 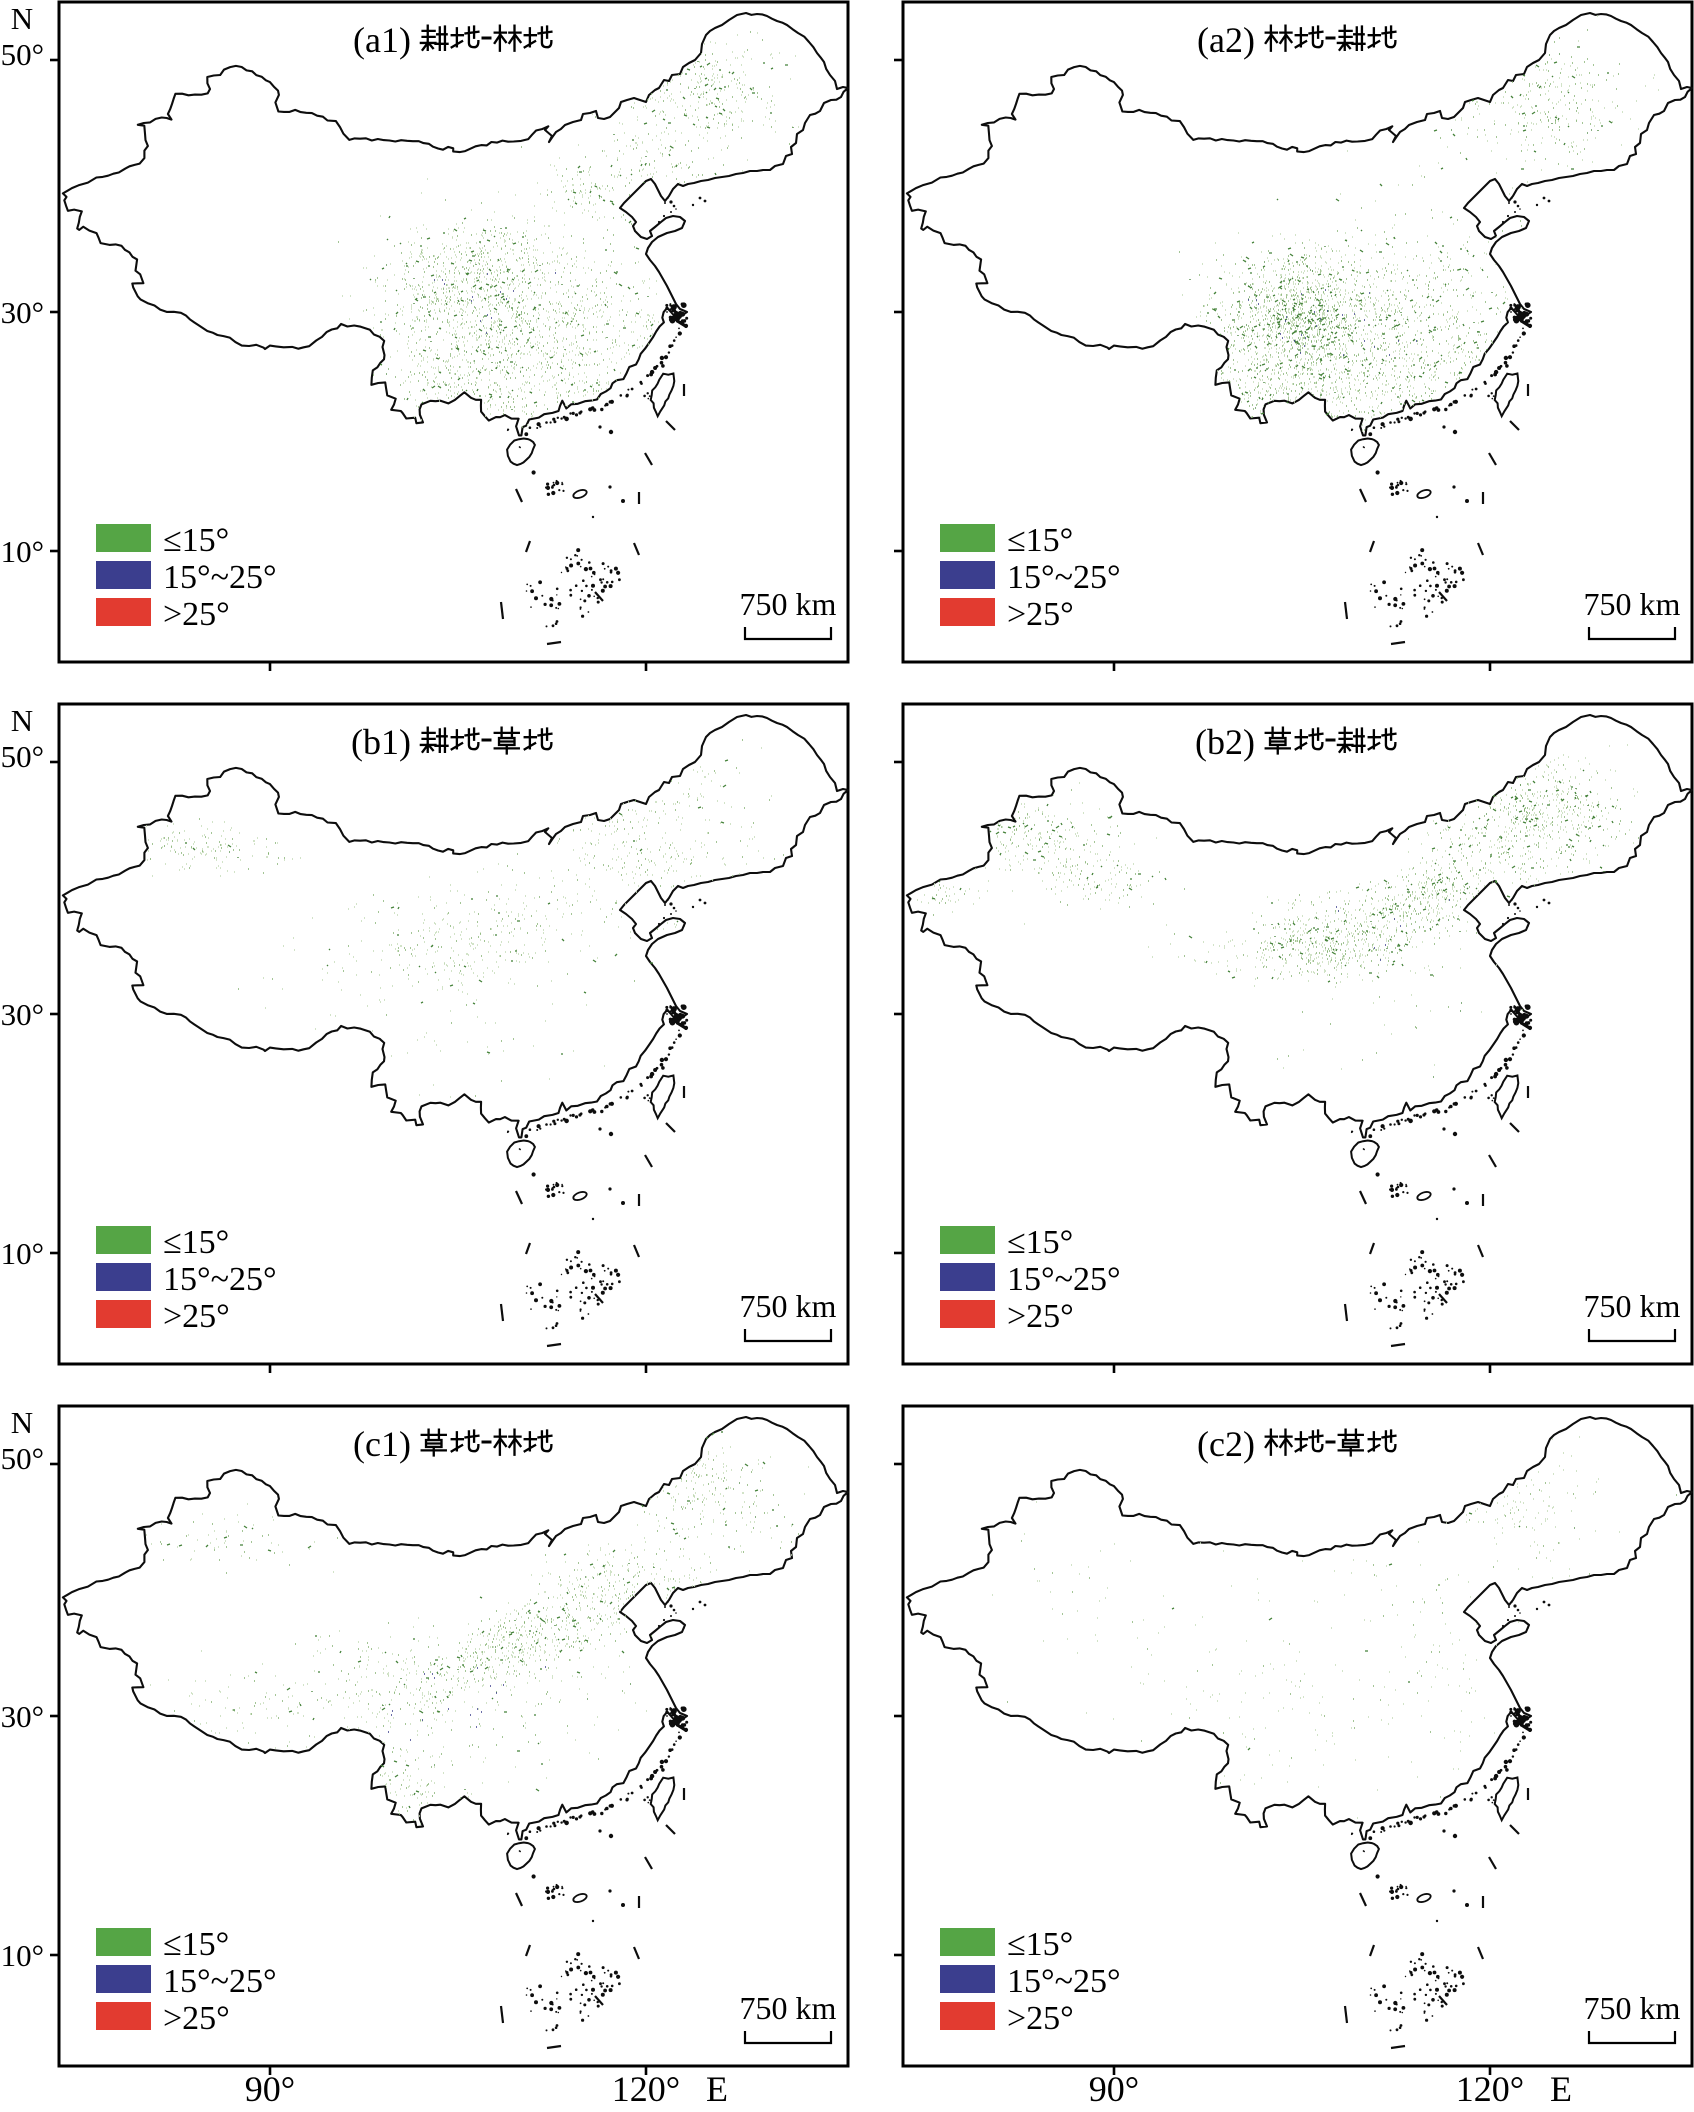 I want to click on svg-text: (b2), so click(x=1225, y=742).